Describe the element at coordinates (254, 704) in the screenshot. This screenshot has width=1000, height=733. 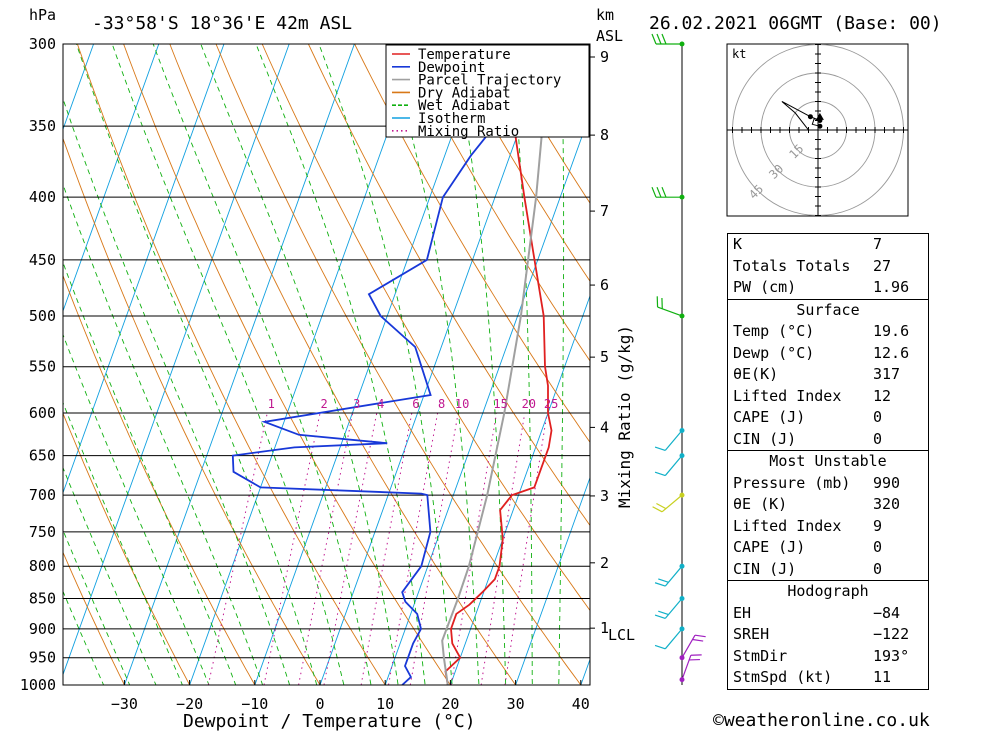
I see `x-tick-label: −10` at that location.